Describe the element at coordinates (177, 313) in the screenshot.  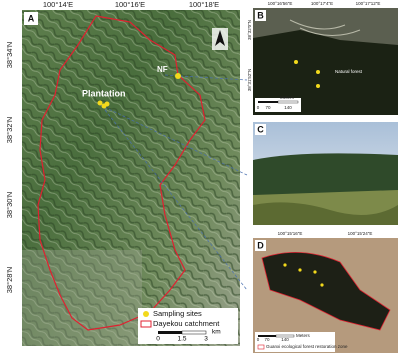
I see `legend-entry: Sampling sites` at that location.